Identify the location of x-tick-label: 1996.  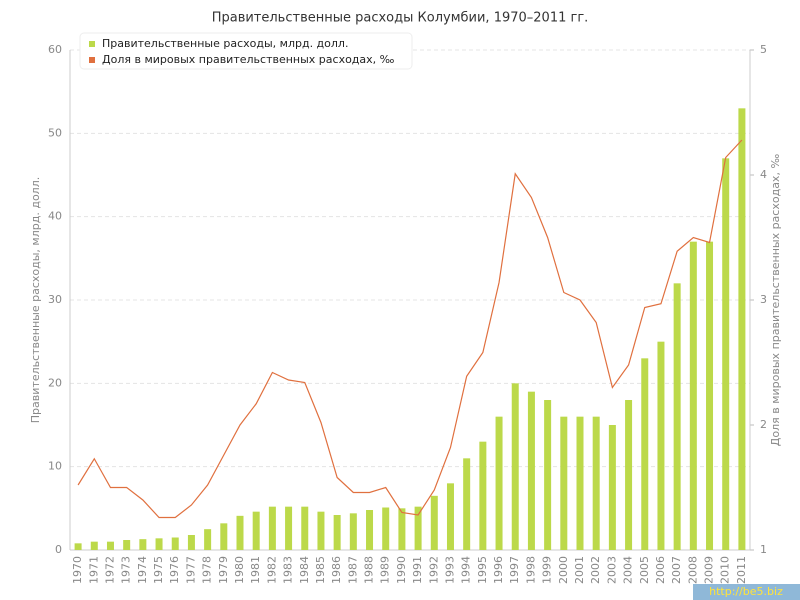
(498, 570).